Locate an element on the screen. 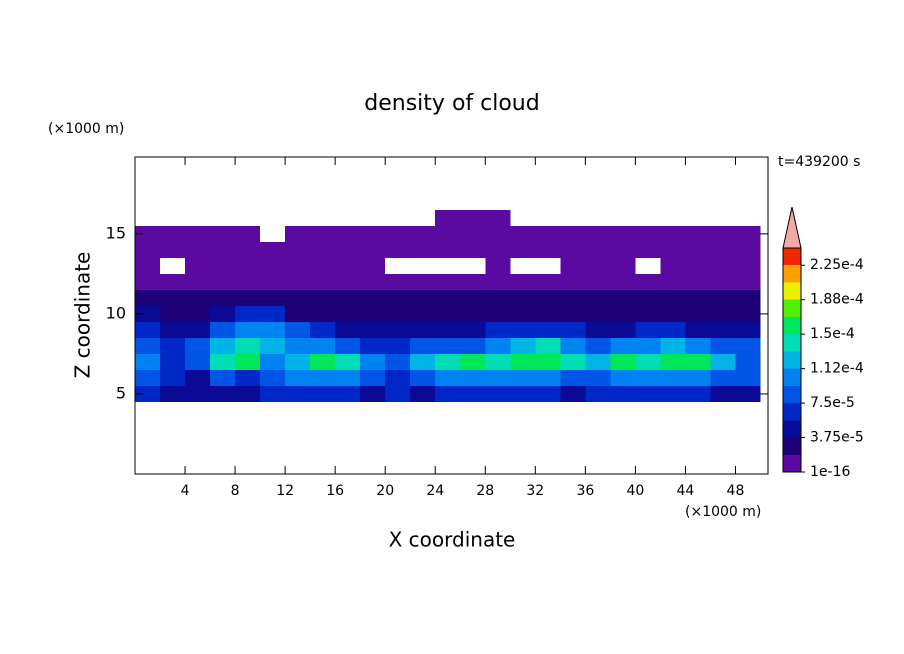 This screenshot has height=654, width=904. chart-title: density of cloud is located at coordinates (451, 103).